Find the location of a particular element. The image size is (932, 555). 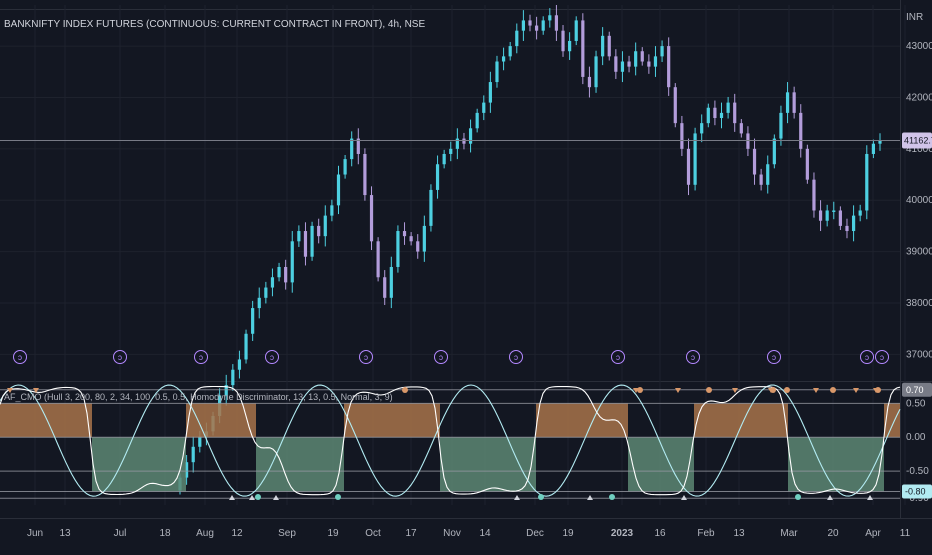

top-circle-marker is located at coordinates (640, 390).